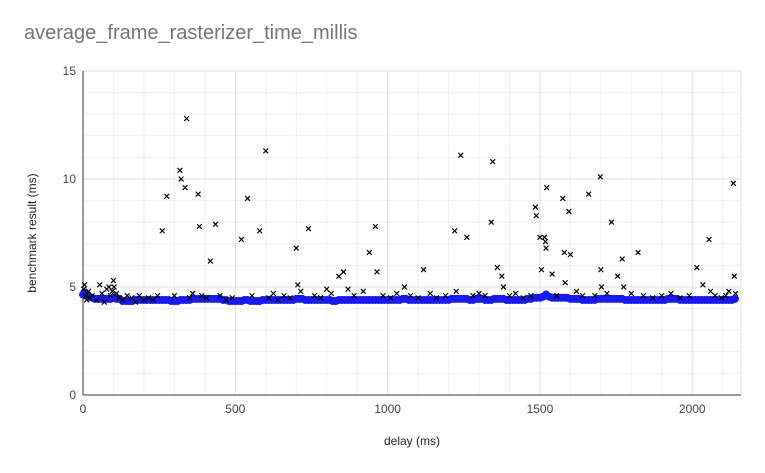  What do you see at coordinates (387, 409) in the screenshot?
I see `x-tick-label: 1000` at bounding box center [387, 409].